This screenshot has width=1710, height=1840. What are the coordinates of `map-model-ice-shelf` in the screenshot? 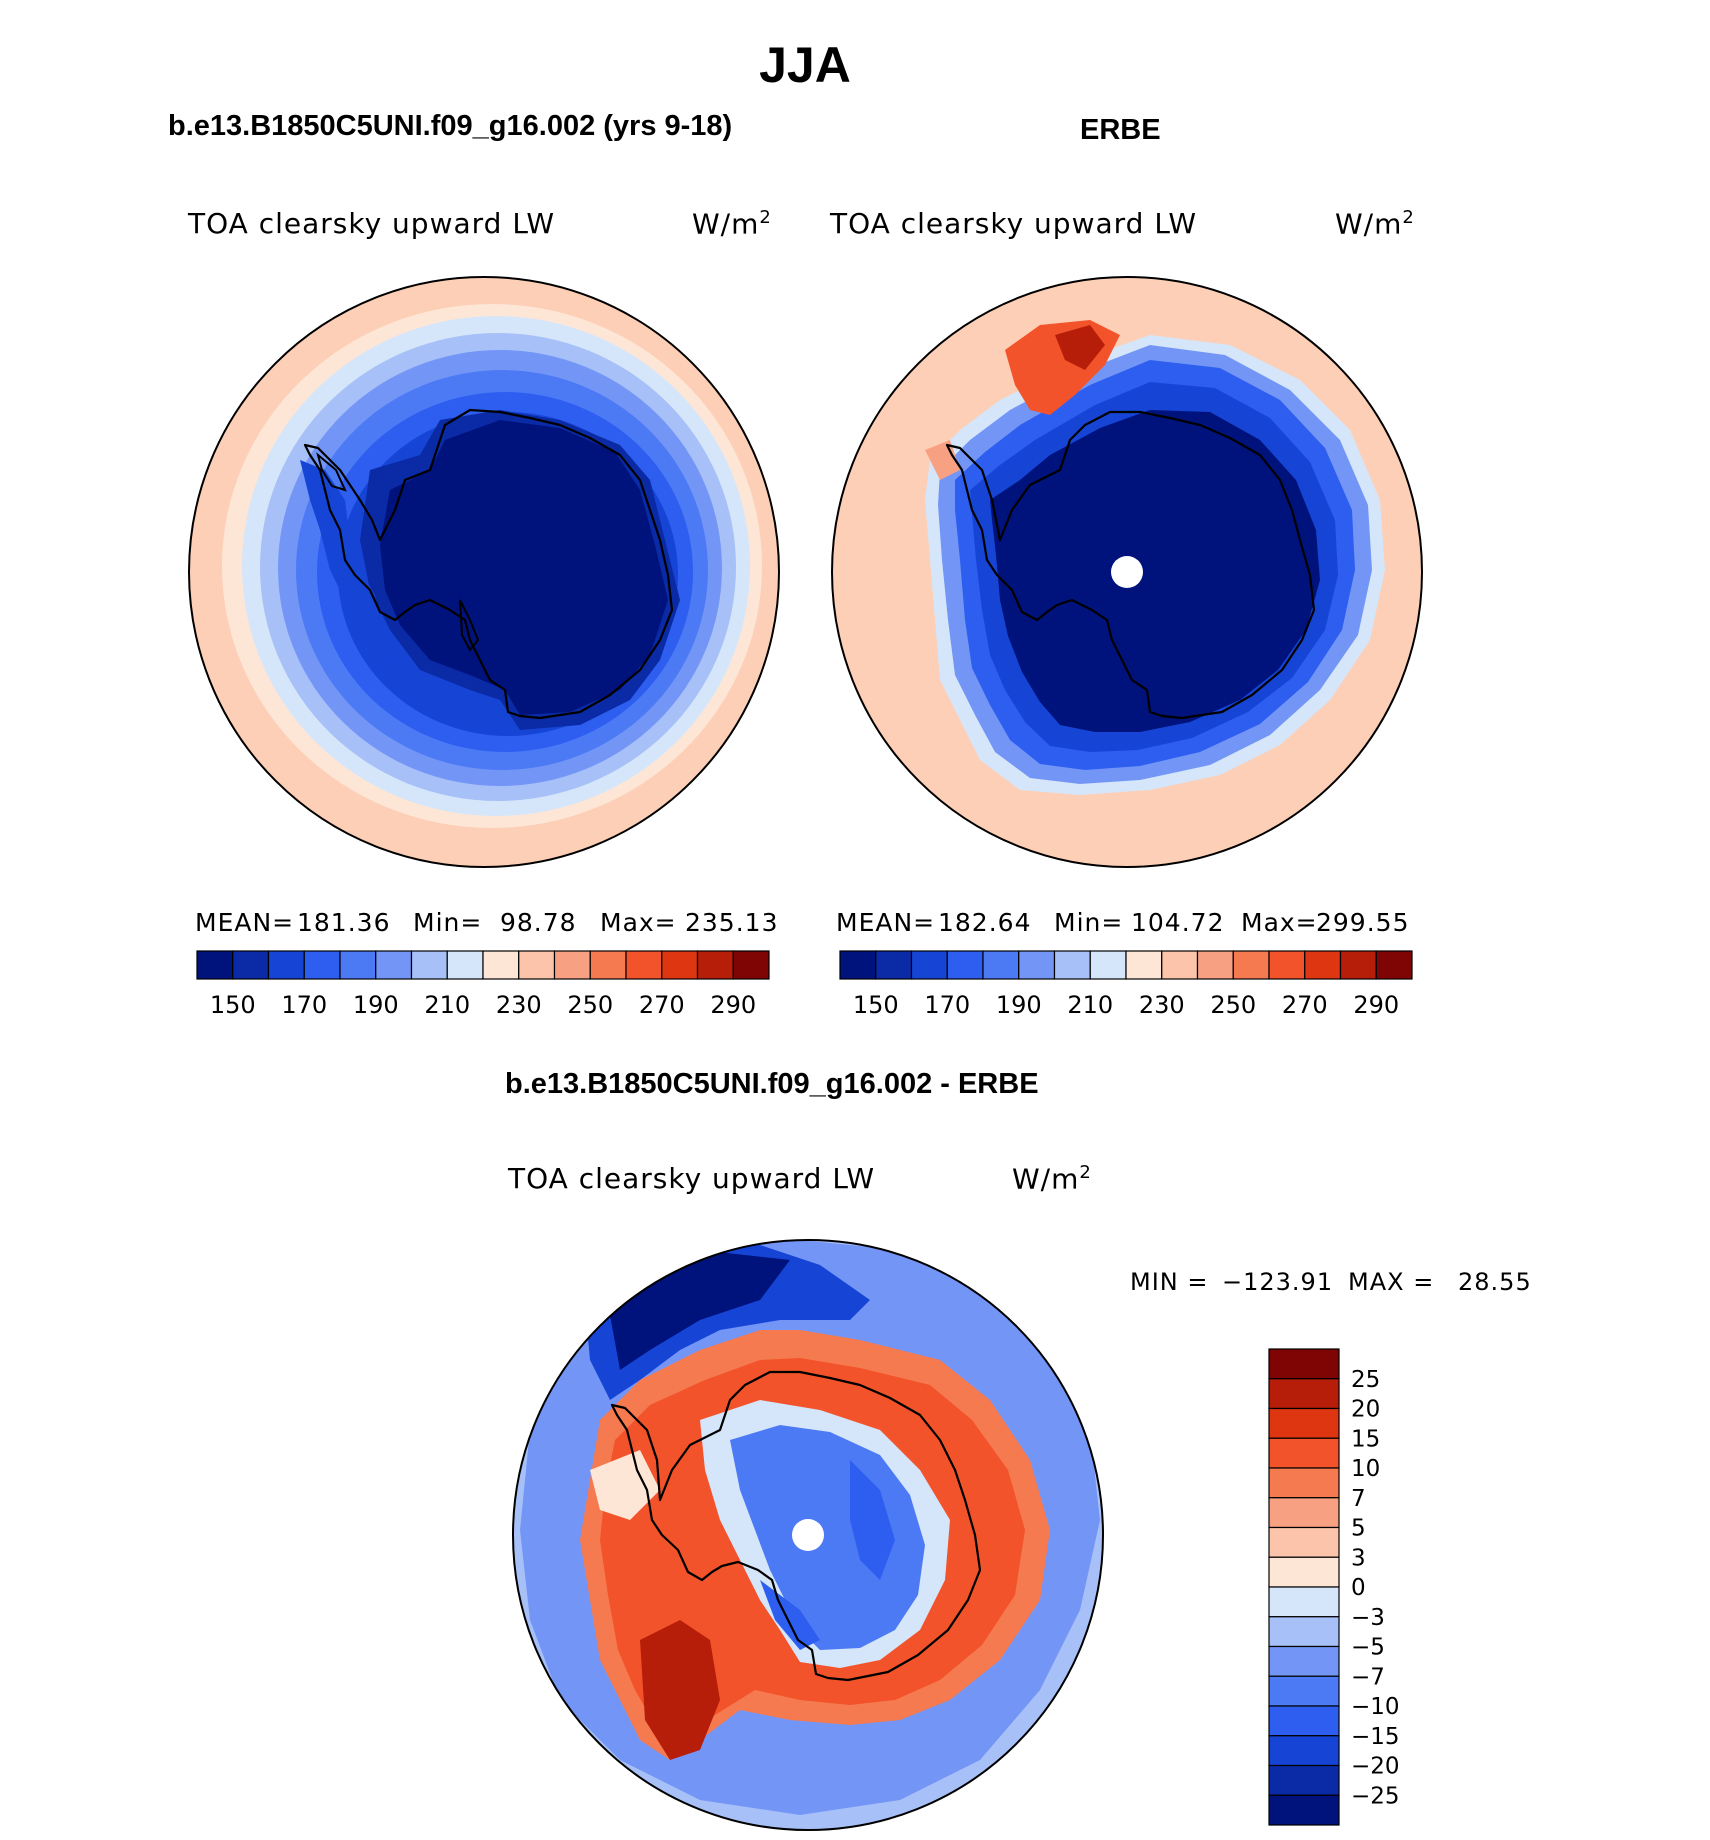 It's located at (331, 472).